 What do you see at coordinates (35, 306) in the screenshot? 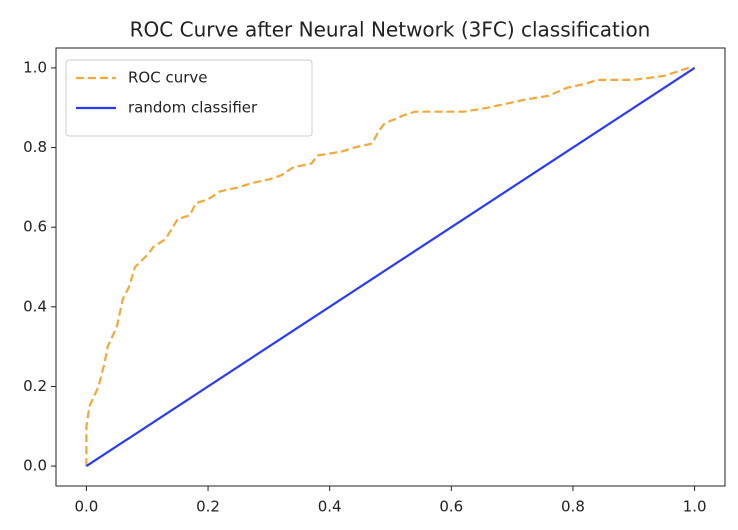
I see `y-tick-label: 0.4` at bounding box center [35, 306].